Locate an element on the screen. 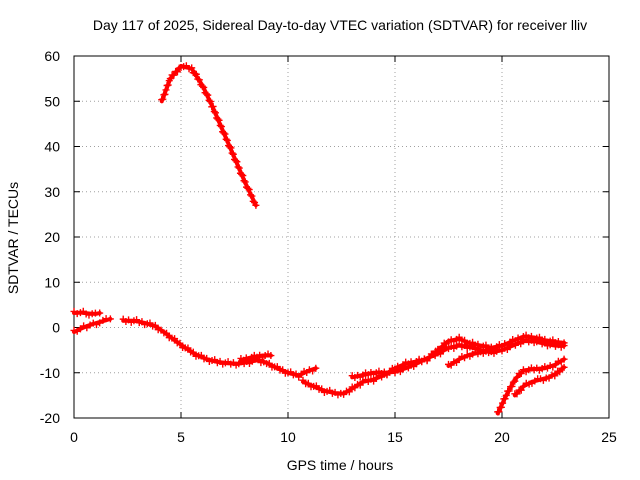 Image resolution: width=640 pixels, height=480 pixels. x-tick-label: 20 is located at coordinates (502, 437).